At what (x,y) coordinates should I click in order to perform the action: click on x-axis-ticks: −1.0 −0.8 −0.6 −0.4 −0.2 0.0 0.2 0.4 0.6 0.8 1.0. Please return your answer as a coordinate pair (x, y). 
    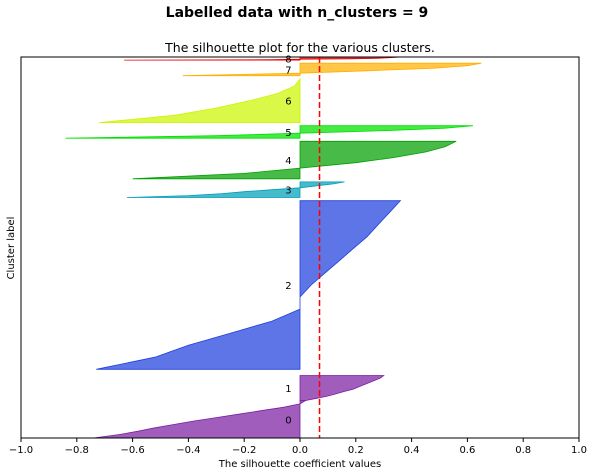
    Looking at the image, I should click on (298, 447).